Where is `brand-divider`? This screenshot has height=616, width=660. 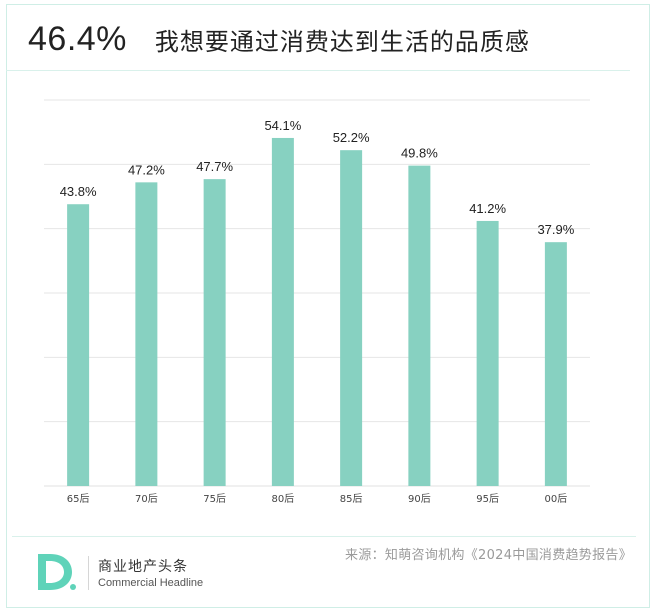 brand-divider is located at coordinates (88, 573).